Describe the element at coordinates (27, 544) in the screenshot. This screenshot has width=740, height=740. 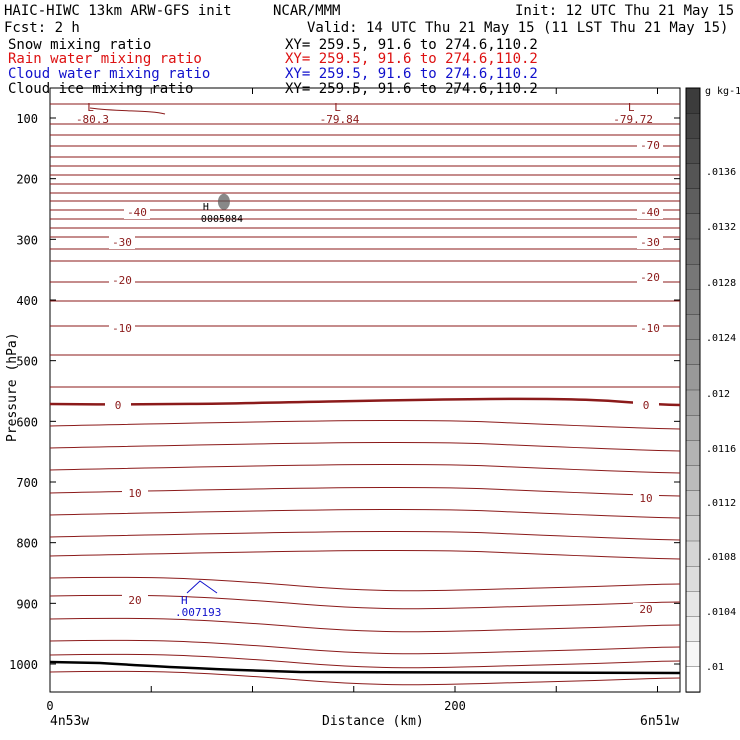
I see `y-tick-label: 800` at that location.